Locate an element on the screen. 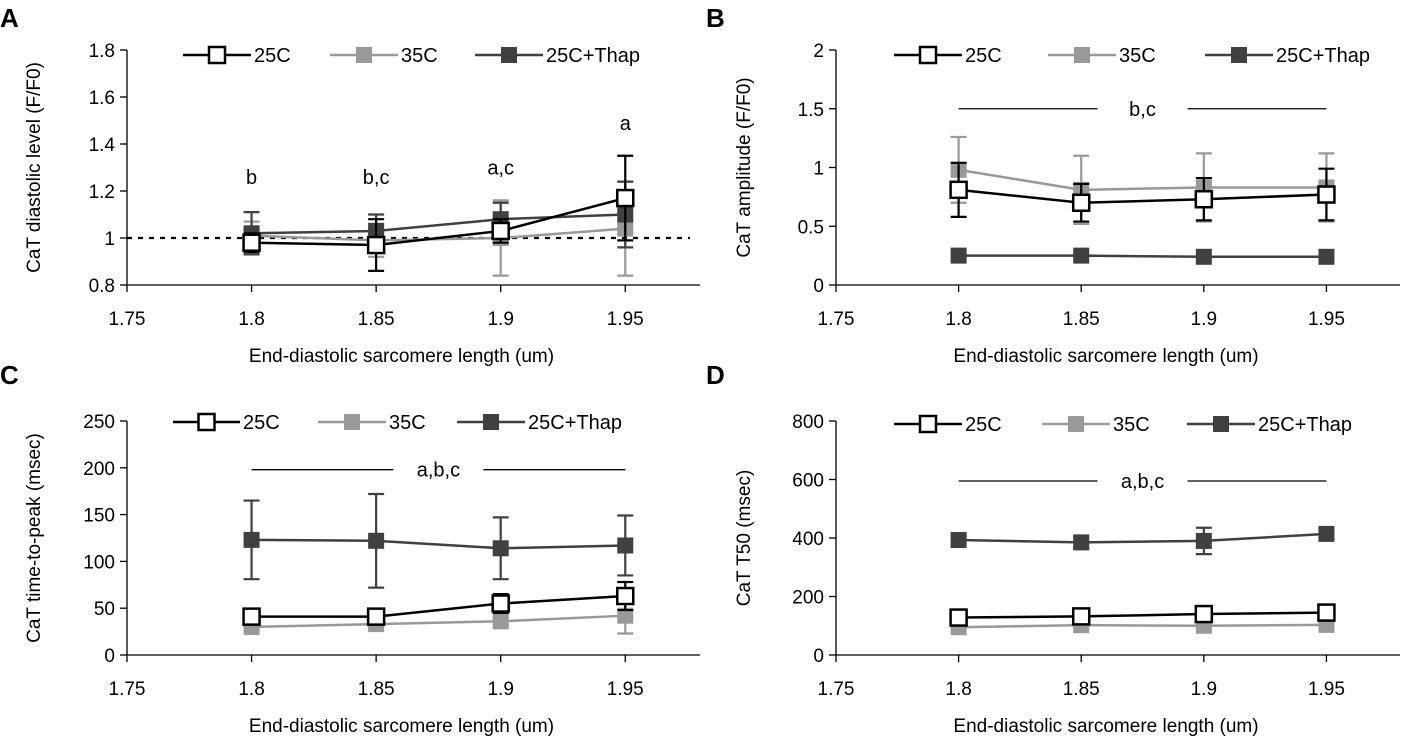 The height and width of the screenshot is (745, 1419). y-axis-title: CaT amplitude (F/F0) is located at coordinates (744, 167).